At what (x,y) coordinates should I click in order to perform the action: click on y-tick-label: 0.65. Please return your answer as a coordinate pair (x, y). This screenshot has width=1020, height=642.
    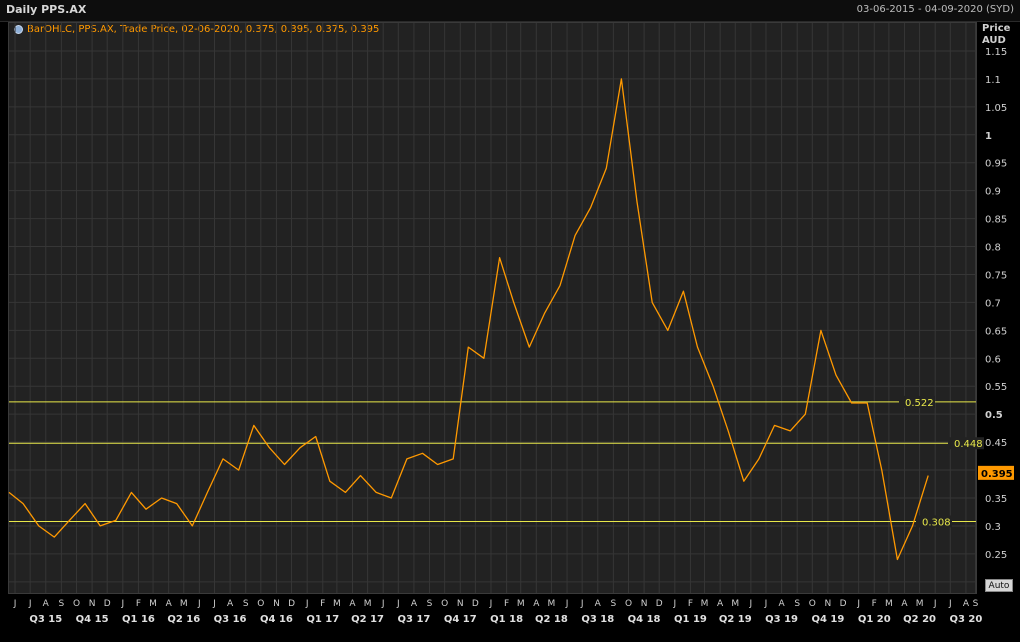
    Looking at the image, I should click on (996, 331).